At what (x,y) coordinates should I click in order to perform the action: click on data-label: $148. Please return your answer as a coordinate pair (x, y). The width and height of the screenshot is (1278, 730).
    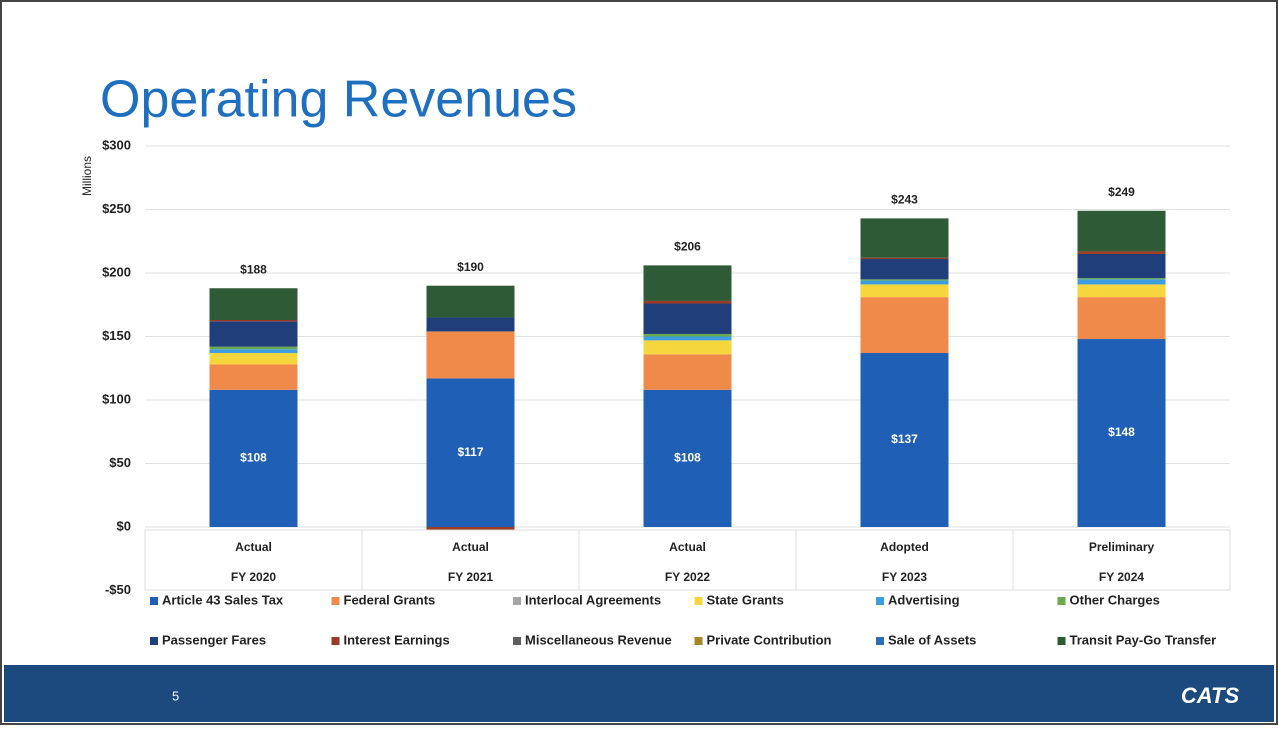
    Looking at the image, I should click on (1121, 432).